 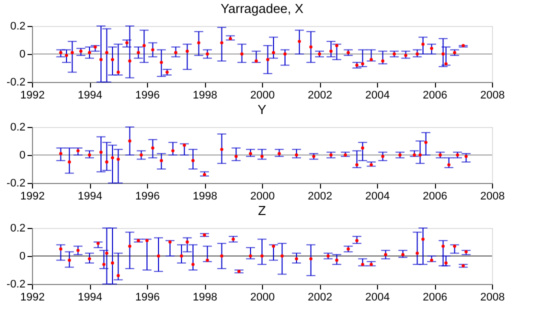 What do you see at coordinates (262, 109) in the screenshot?
I see `chart-title: Y` at bounding box center [262, 109].